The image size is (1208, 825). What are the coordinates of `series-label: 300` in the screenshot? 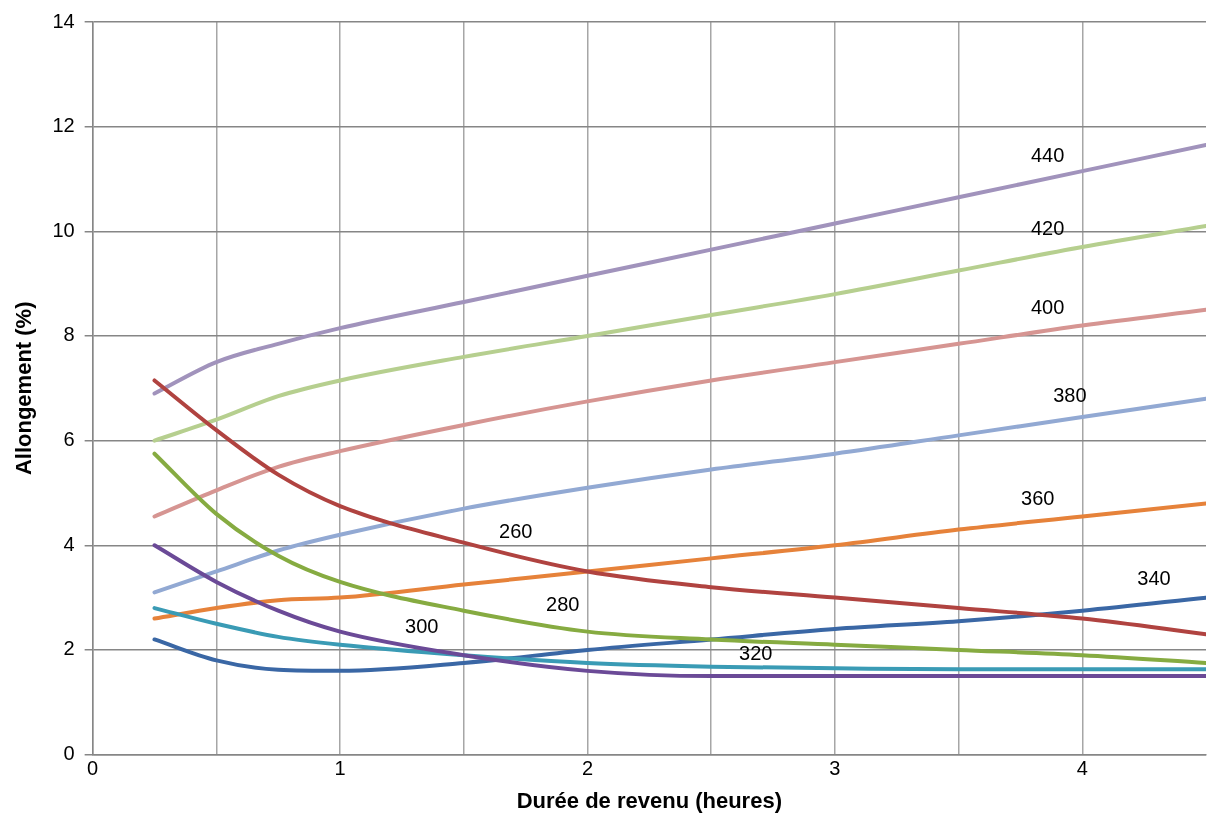 It's located at (422, 625).